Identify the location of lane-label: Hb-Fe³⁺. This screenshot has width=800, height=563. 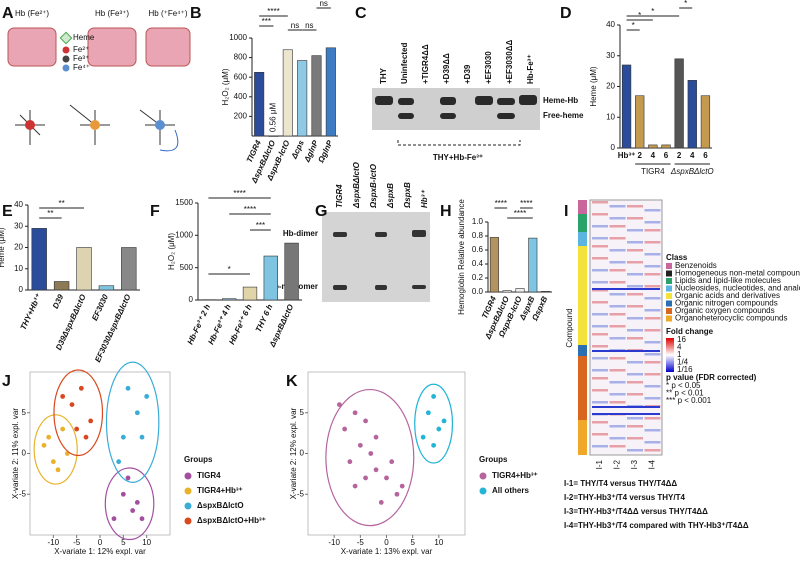
(530, 69).